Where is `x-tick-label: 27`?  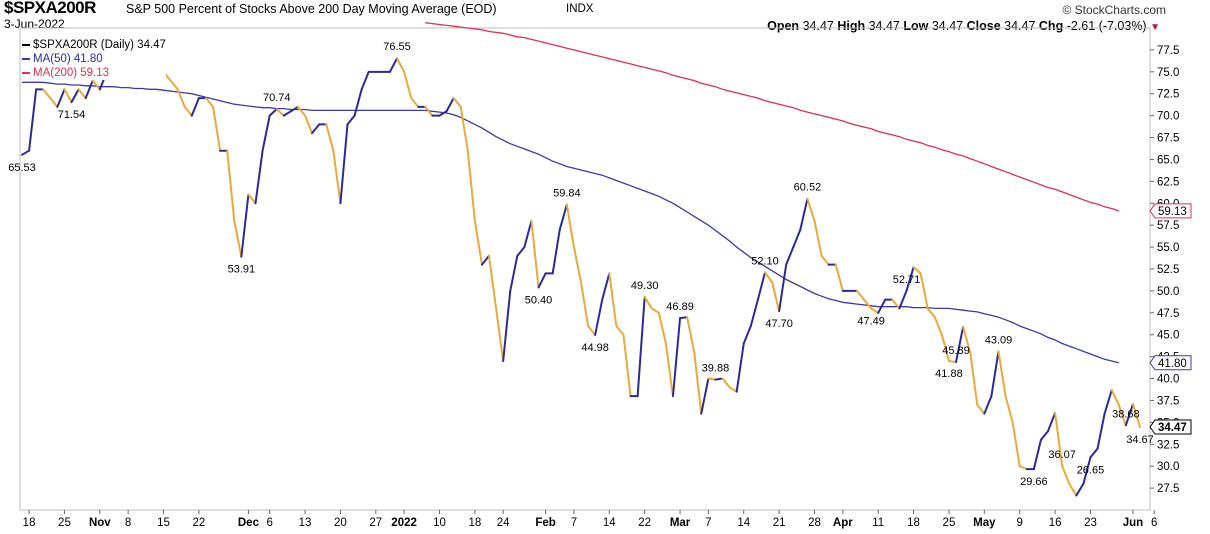
x-tick-label: 27 is located at coordinates (375, 523).